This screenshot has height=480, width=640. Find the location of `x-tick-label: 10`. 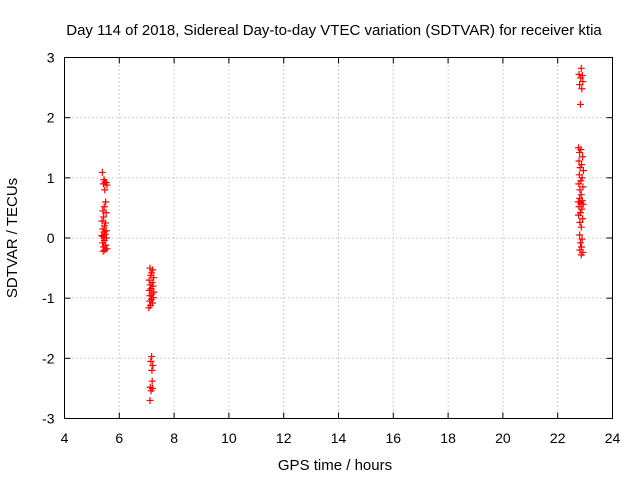

x-tick-label: 10 is located at coordinates (229, 438).